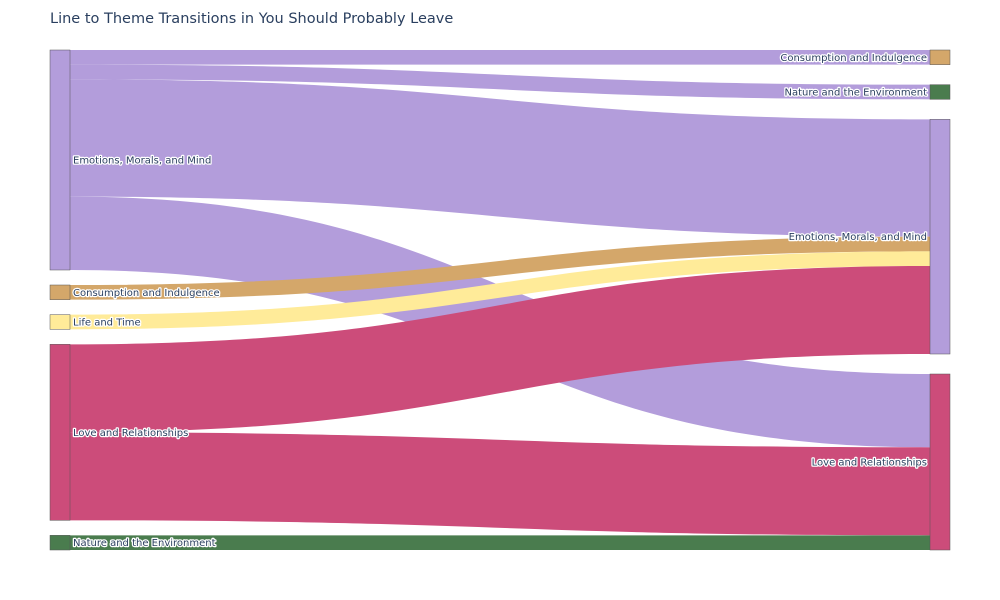 The image size is (1000, 600). What do you see at coordinates (940, 462) in the screenshot?
I see `target-node-love-and-relationships` at bounding box center [940, 462].